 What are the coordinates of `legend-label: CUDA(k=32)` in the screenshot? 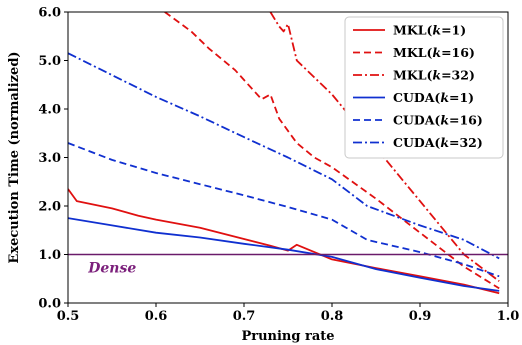 It's located at (438, 142).